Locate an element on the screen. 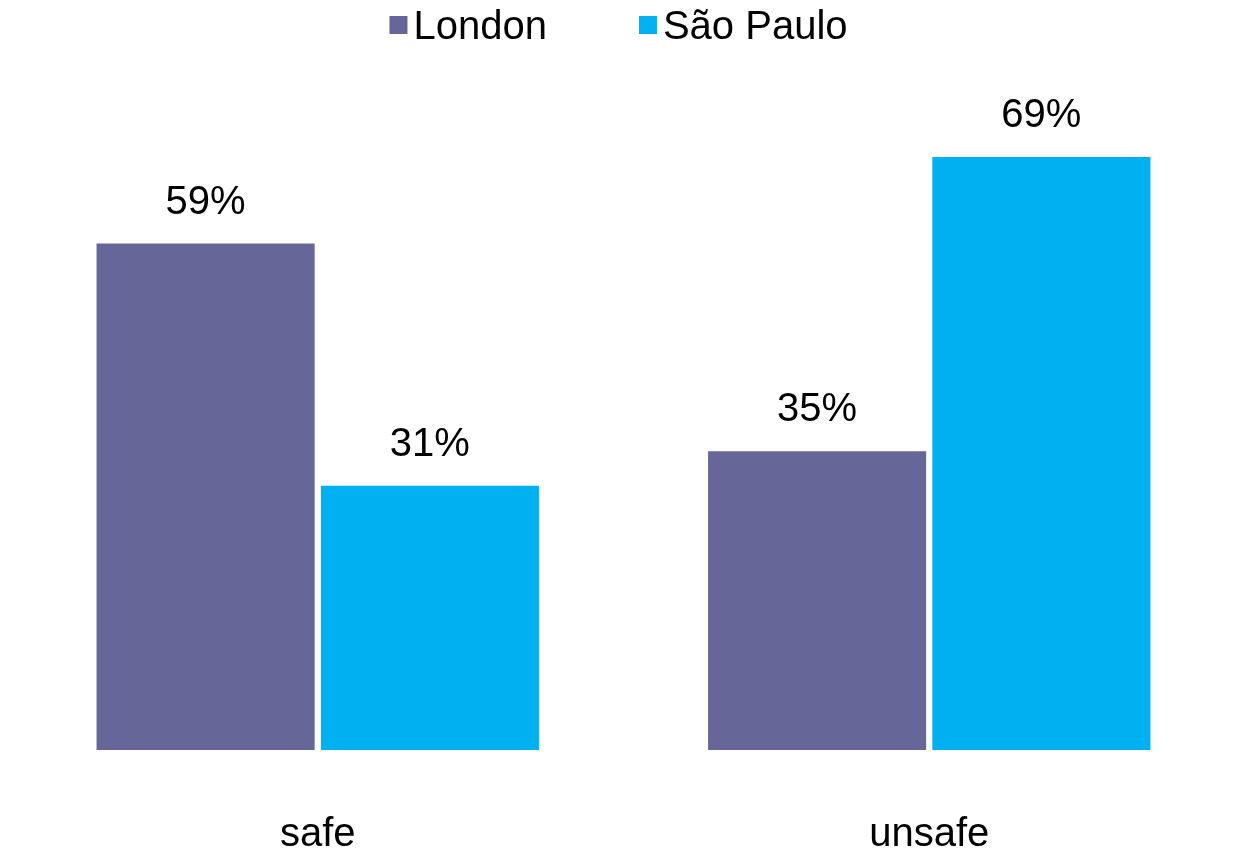 Image resolution: width=1235 pixels, height=852 pixels. legend-label: São Paulo is located at coordinates (755, 25).